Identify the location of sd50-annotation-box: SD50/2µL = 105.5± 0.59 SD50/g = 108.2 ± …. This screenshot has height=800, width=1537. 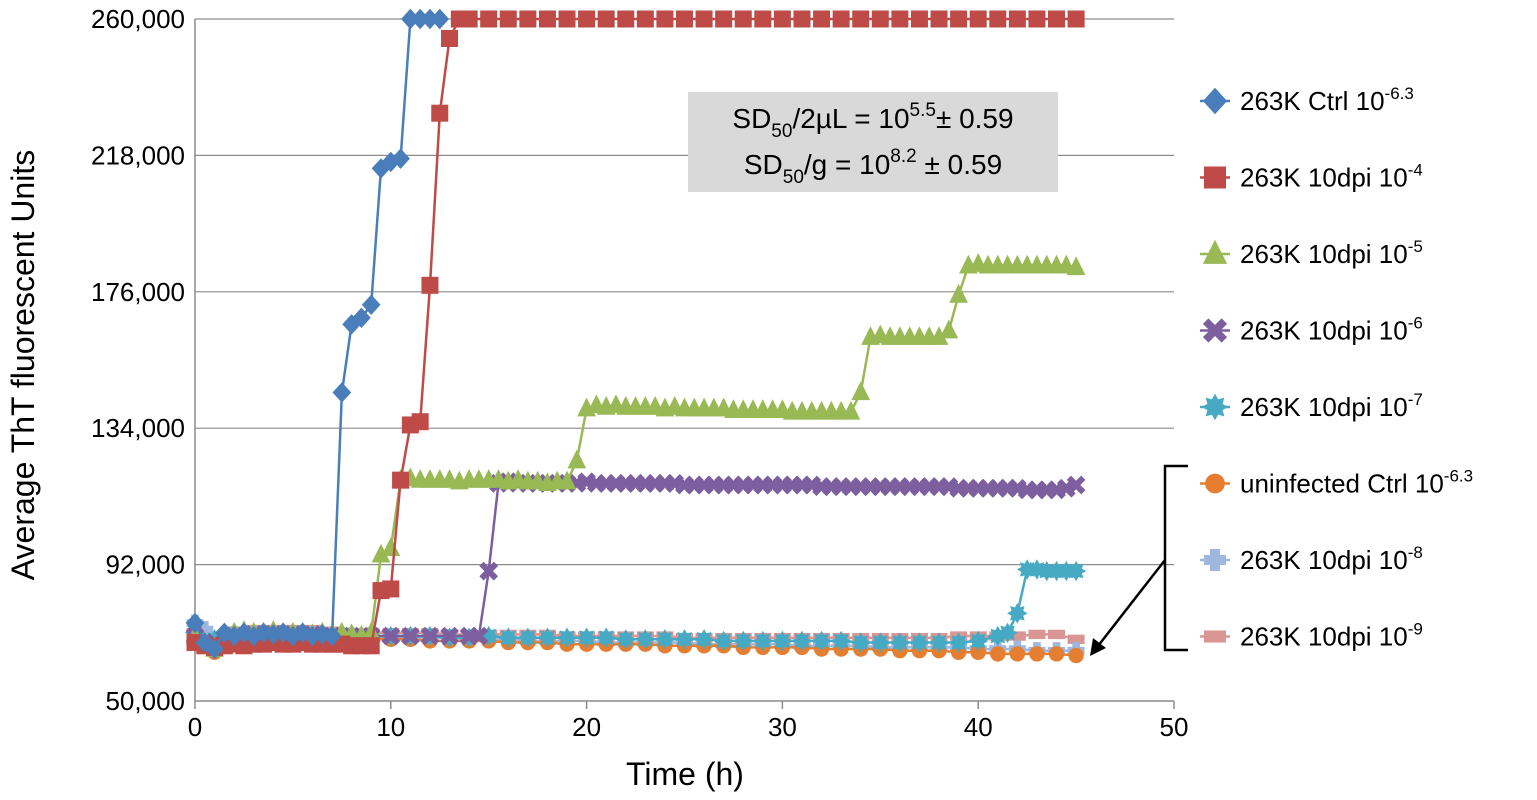
(873, 142).